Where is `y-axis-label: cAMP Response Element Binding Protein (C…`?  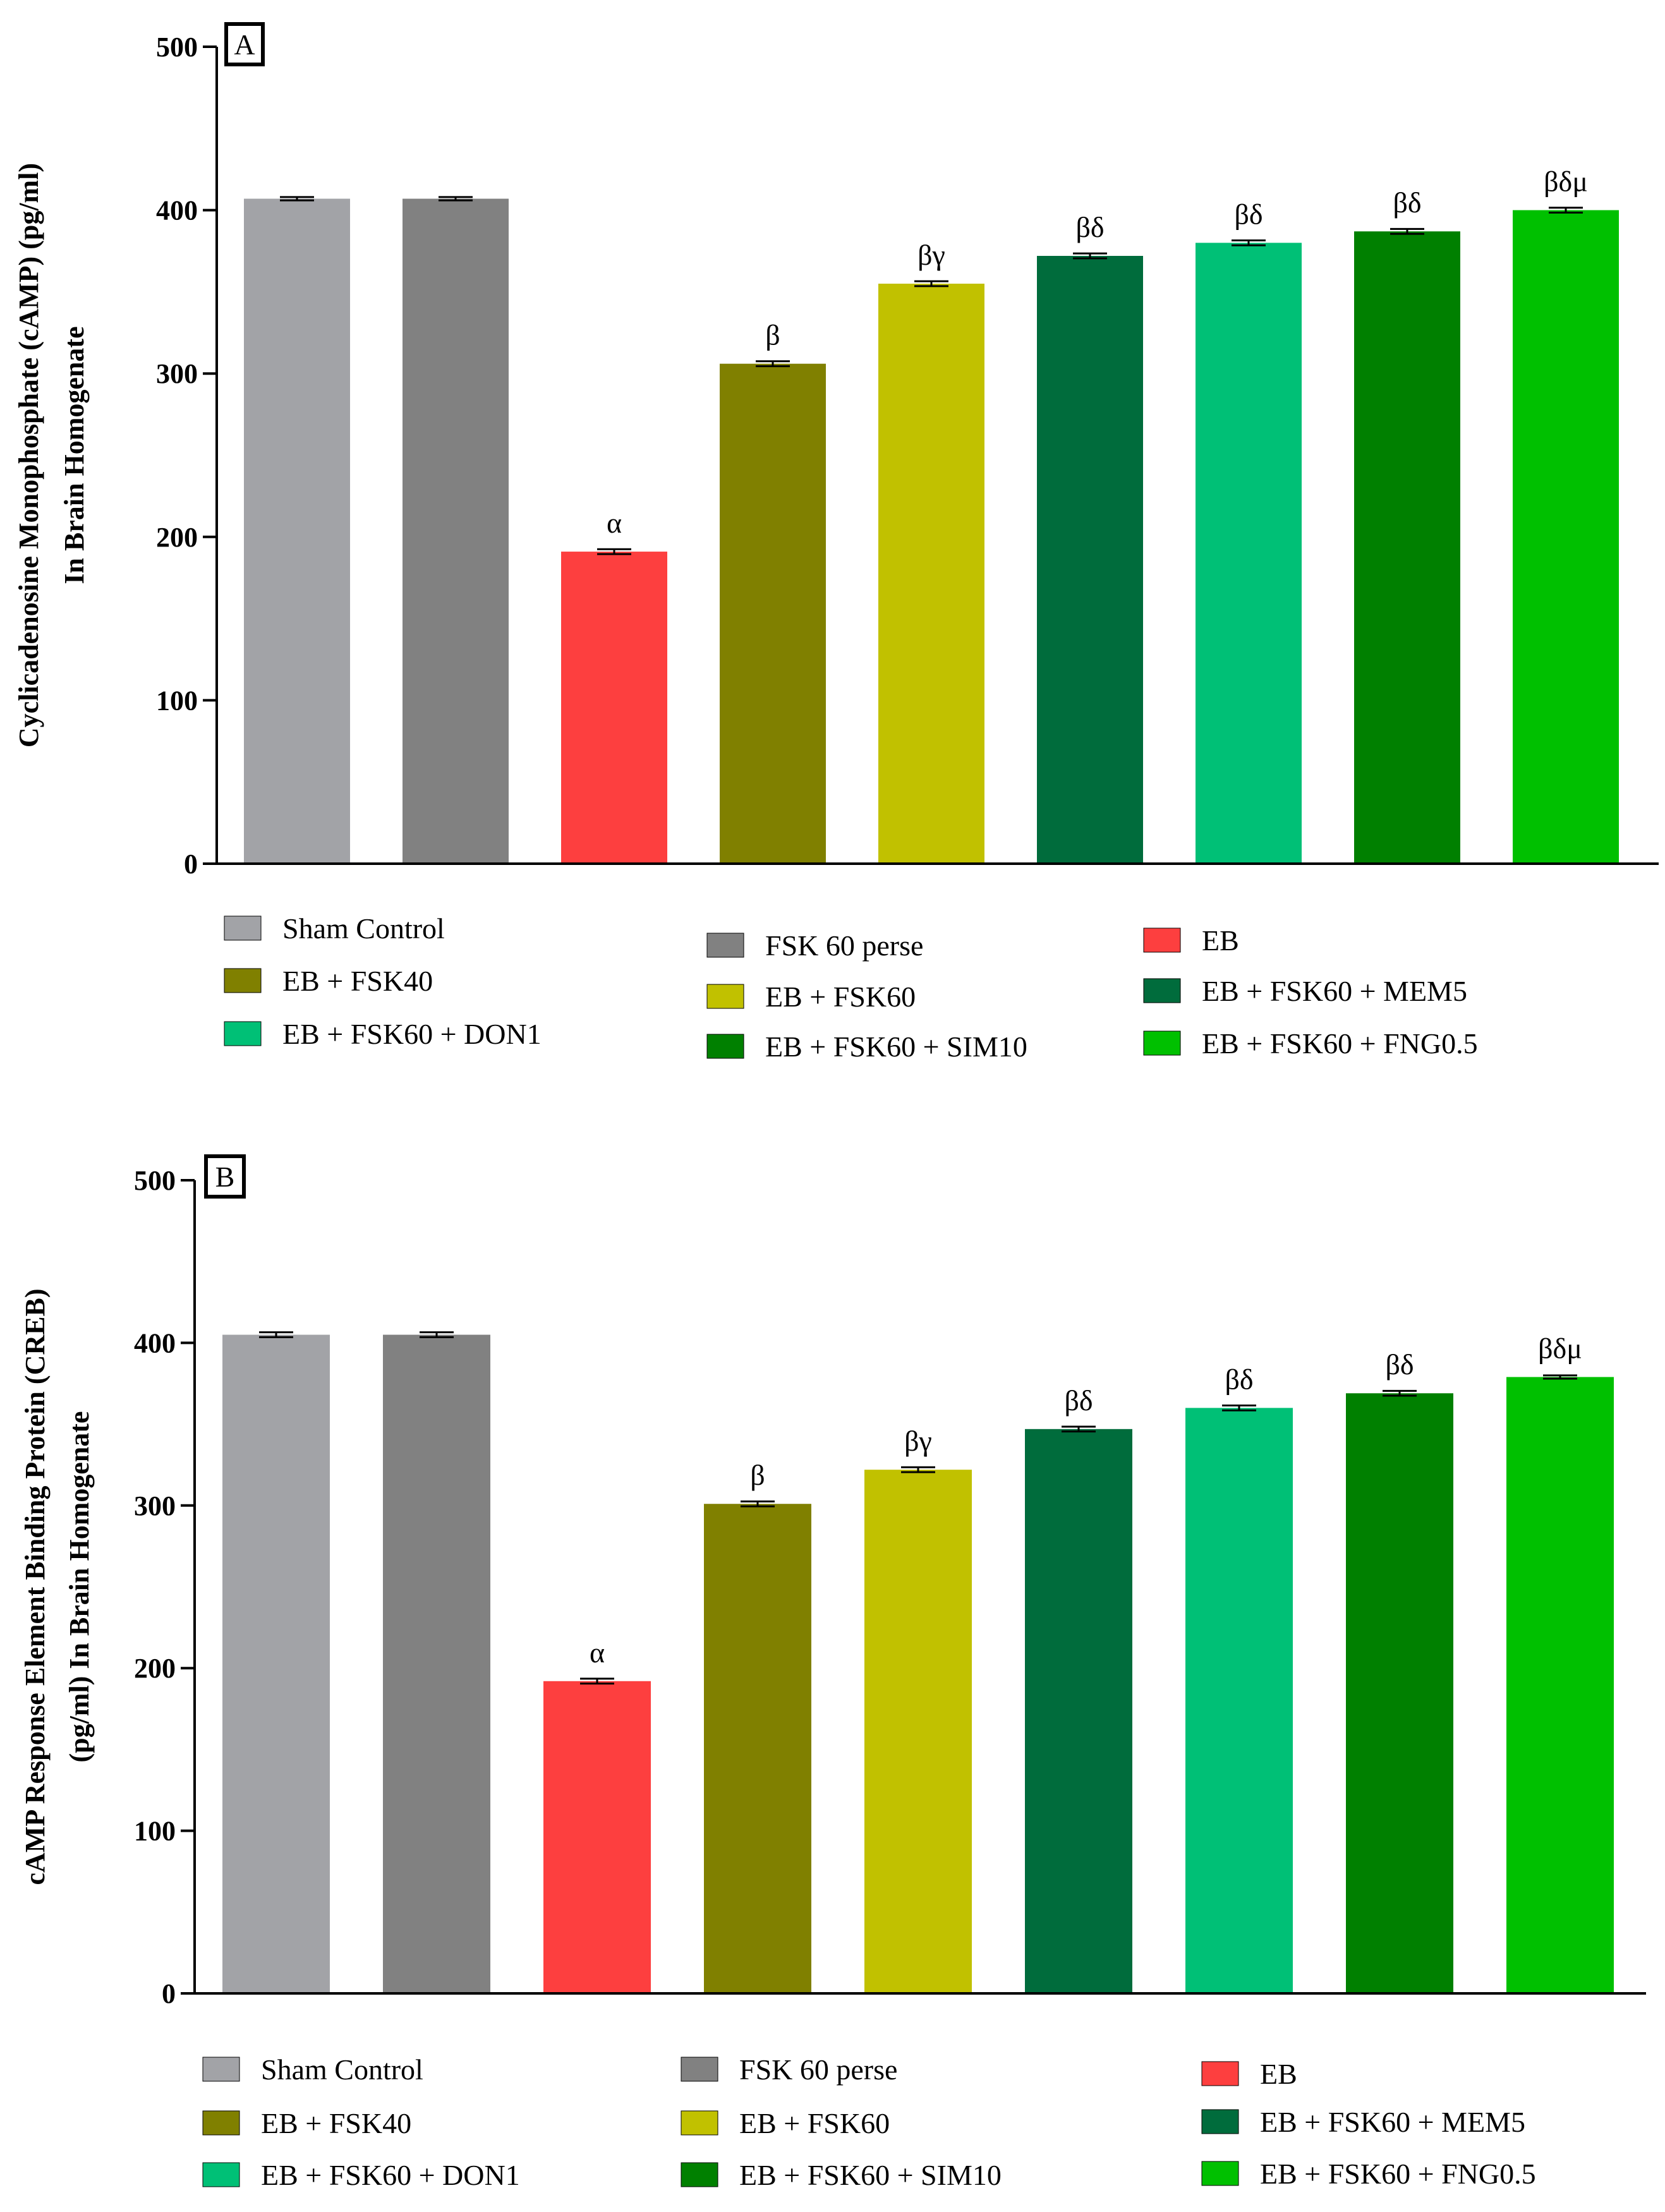
y-axis-label: cAMP Response Element Binding Protein (C… is located at coordinates (35, 1587).